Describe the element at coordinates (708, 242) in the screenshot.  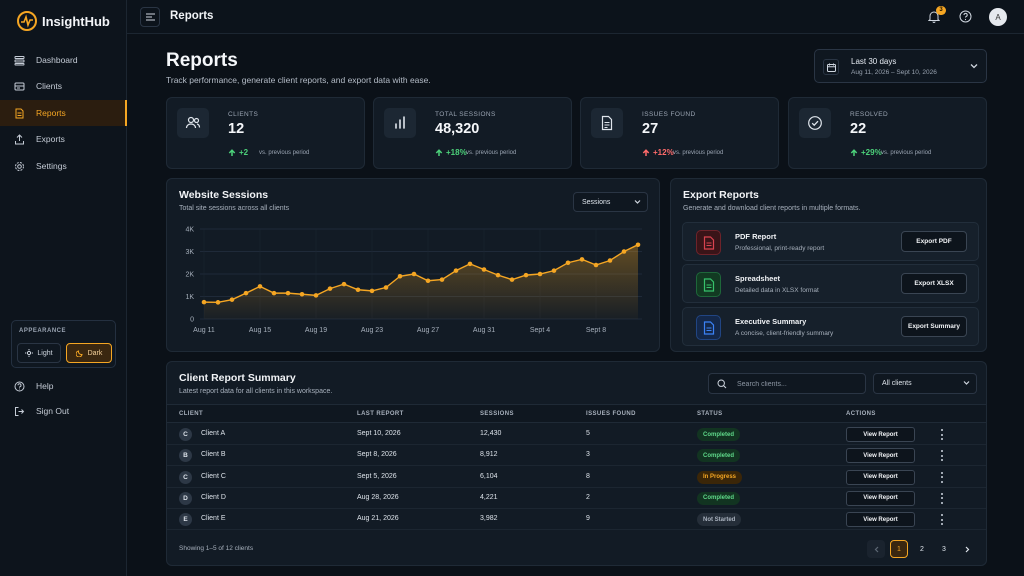
I see `pdf-file-icon` at that location.